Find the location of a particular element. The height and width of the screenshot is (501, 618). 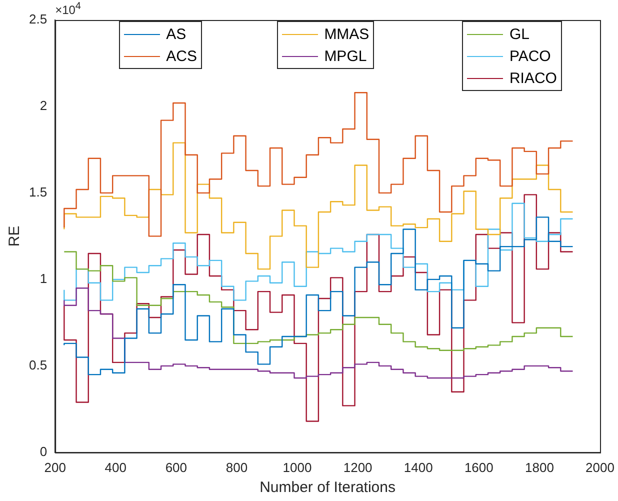

legend-label: MPGL is located at coordinates (345, 56).